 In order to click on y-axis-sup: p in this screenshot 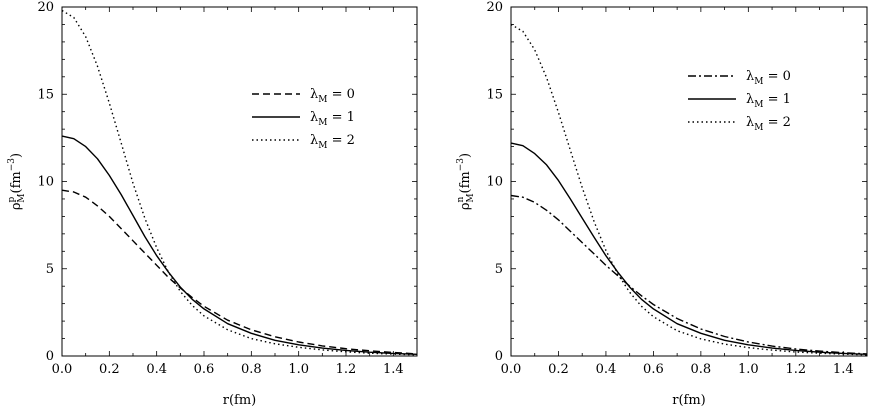, I will do `click(12, 199)`.